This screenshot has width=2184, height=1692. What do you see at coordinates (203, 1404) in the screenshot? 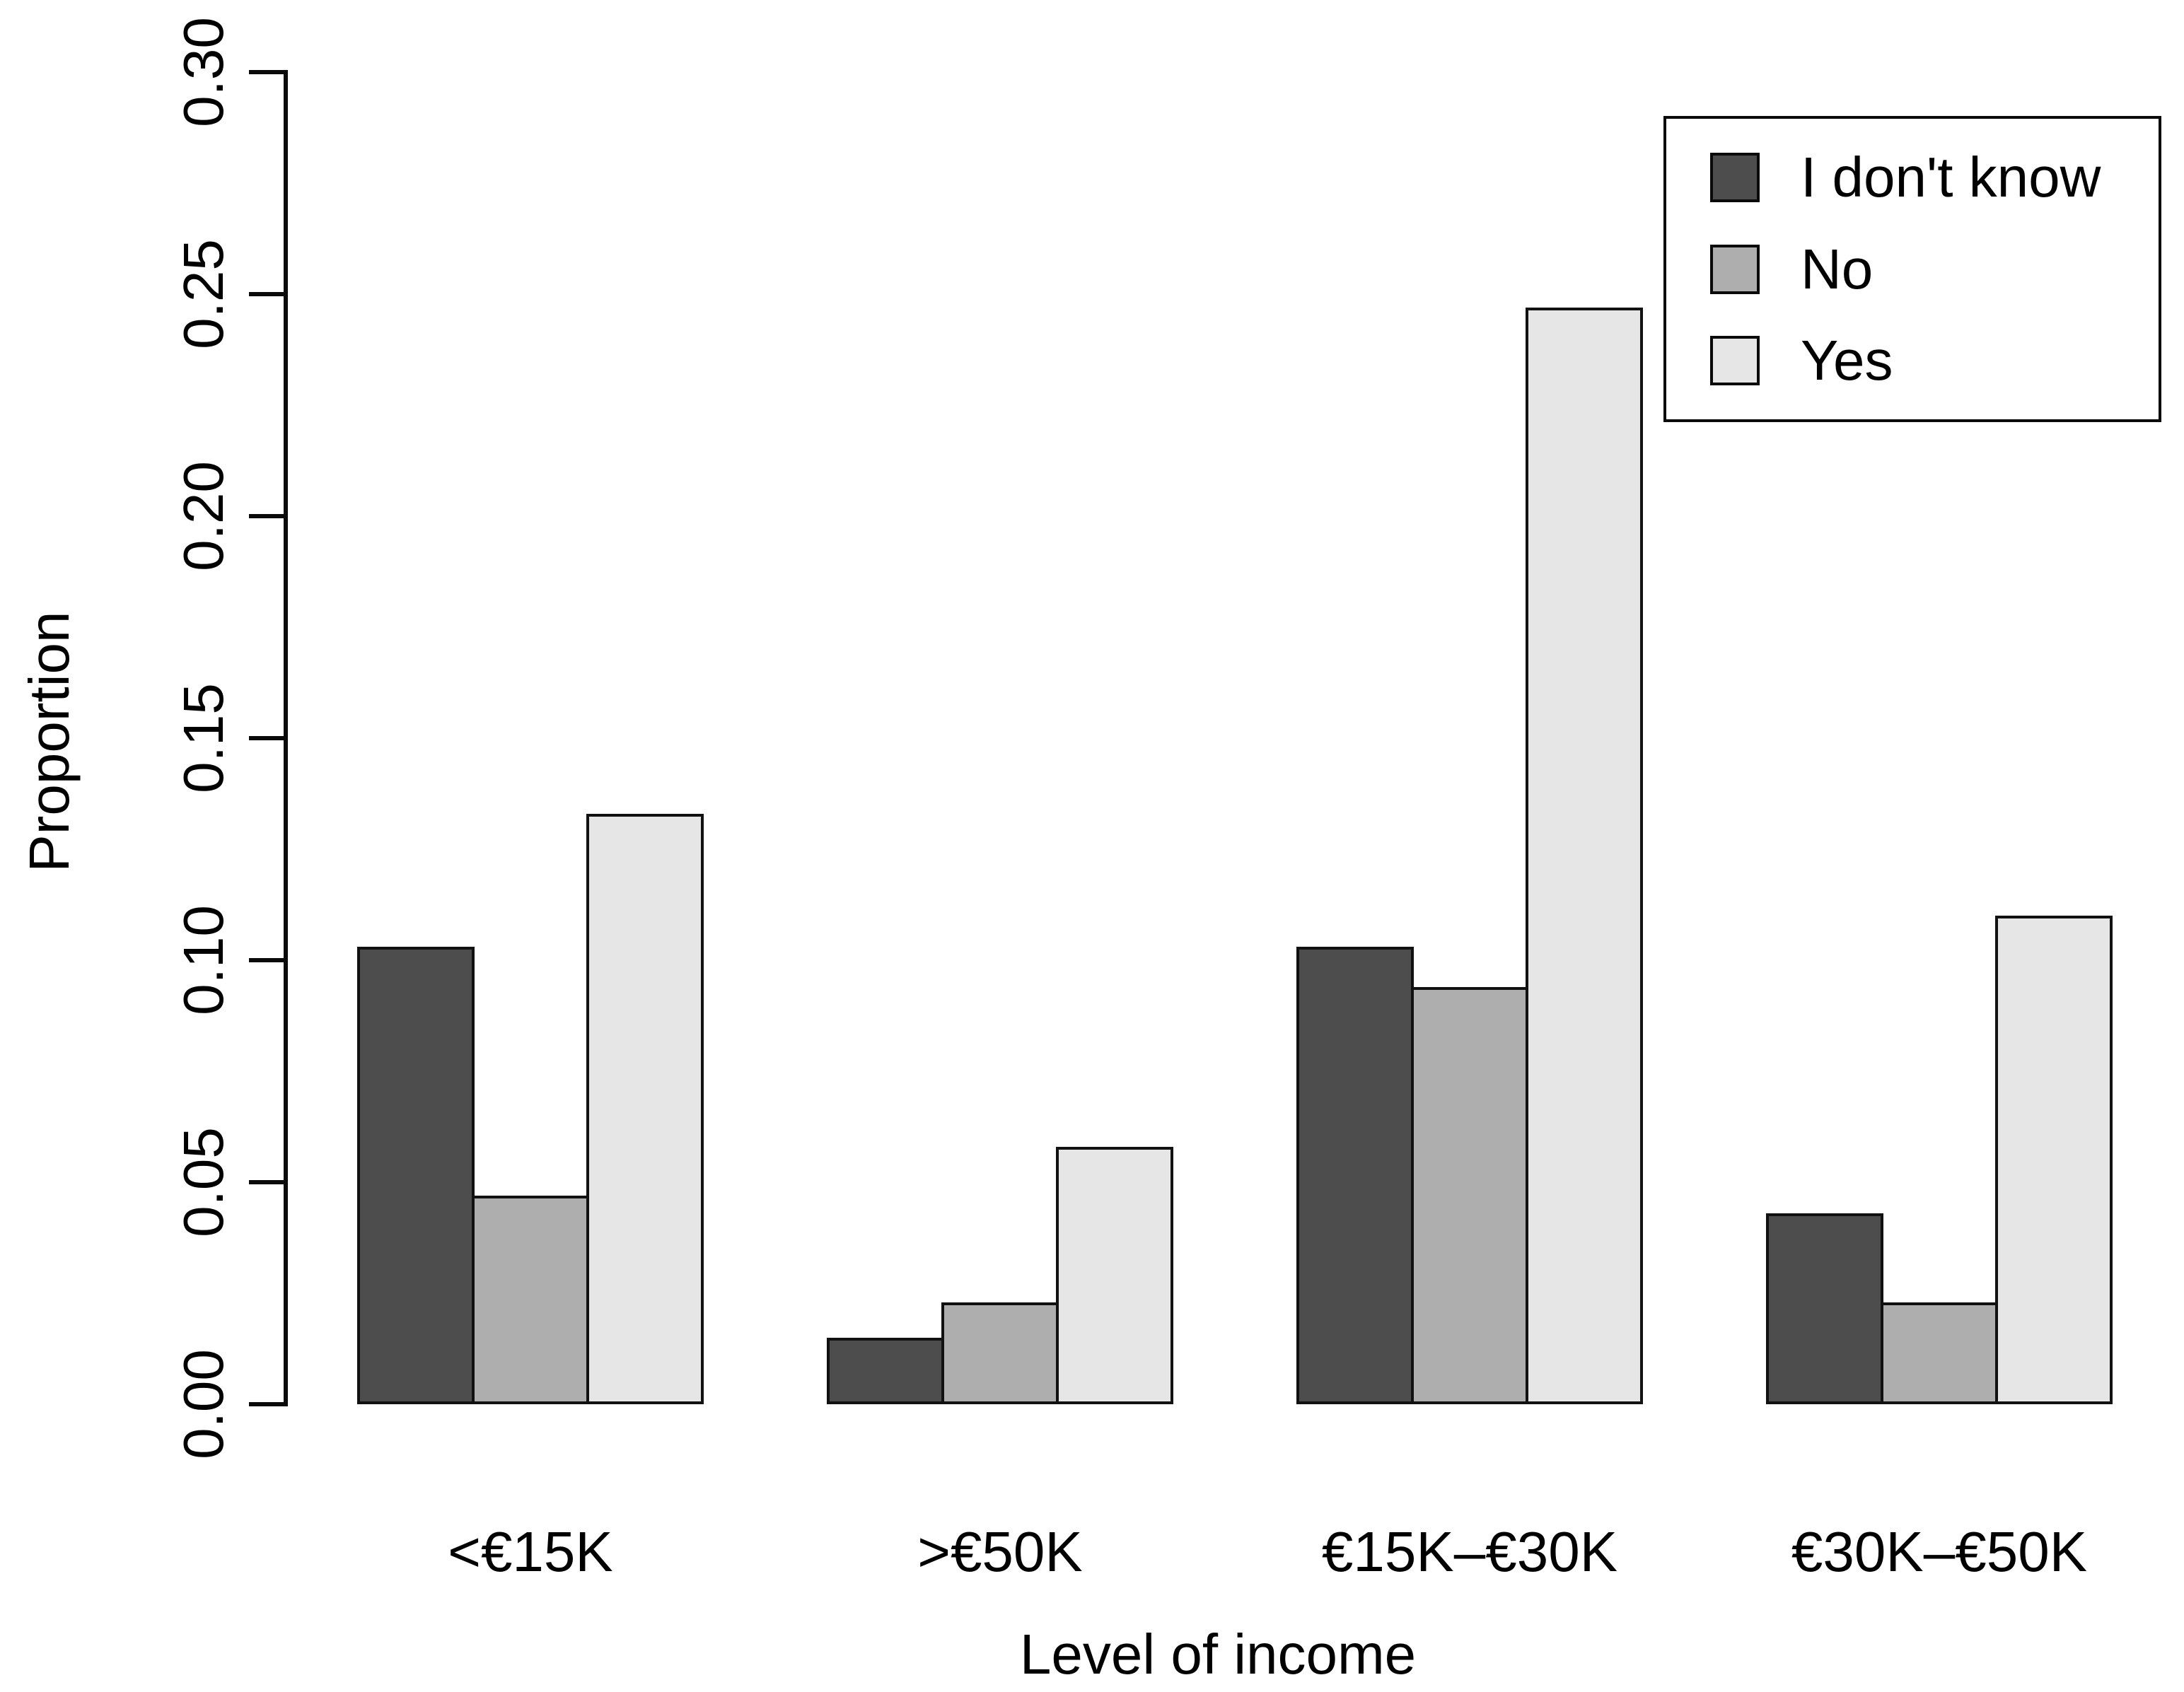
I see `y-tick-label-0.00: 0.00` at bounding box center [203, 1404].